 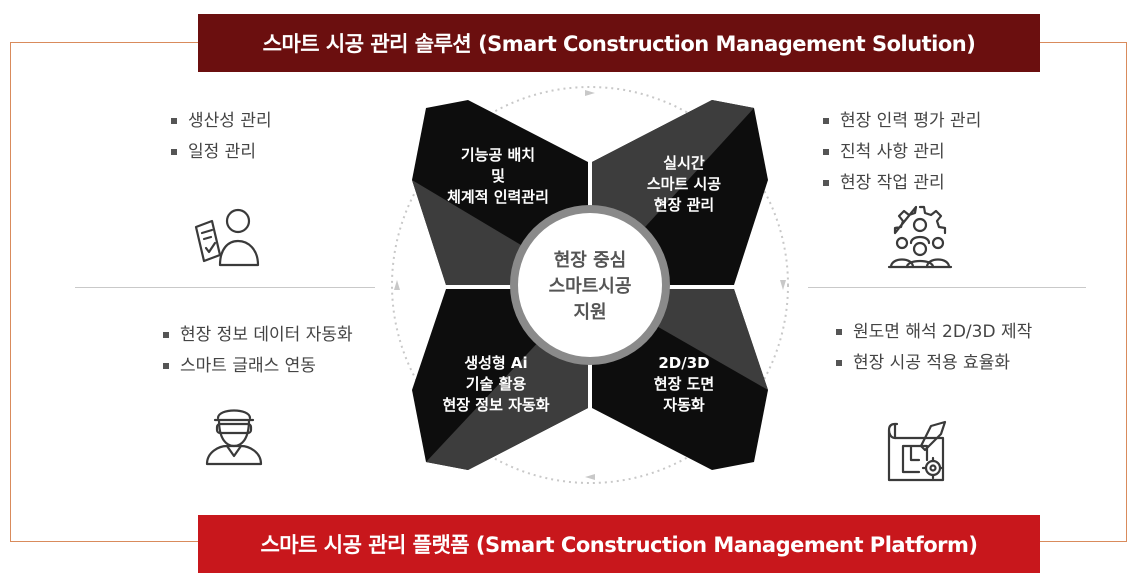 I want to click on list-item: 진척 사항 관리, so click(x=900, y=152).